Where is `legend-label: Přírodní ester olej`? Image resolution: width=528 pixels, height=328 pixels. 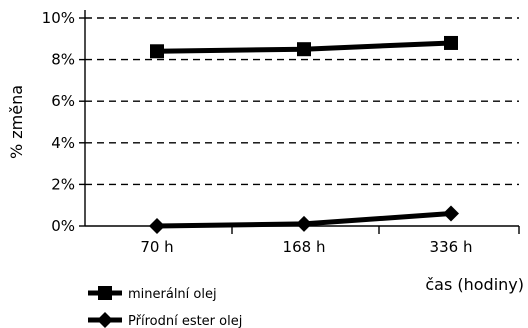
legend-label: Přírodní ester olej is located at coordinates (185, 321).